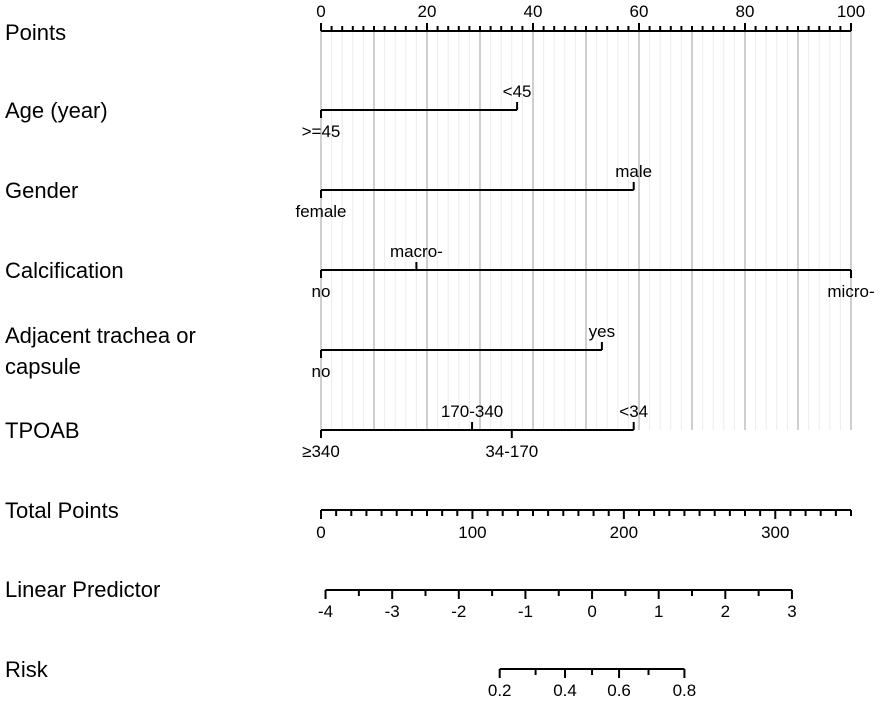 The image size is (886, 701). What do you see at coordinates (325, 611) in the screenshot?
I see `linear-predictor-tick-label: -4` at bounding box center [325, 611].